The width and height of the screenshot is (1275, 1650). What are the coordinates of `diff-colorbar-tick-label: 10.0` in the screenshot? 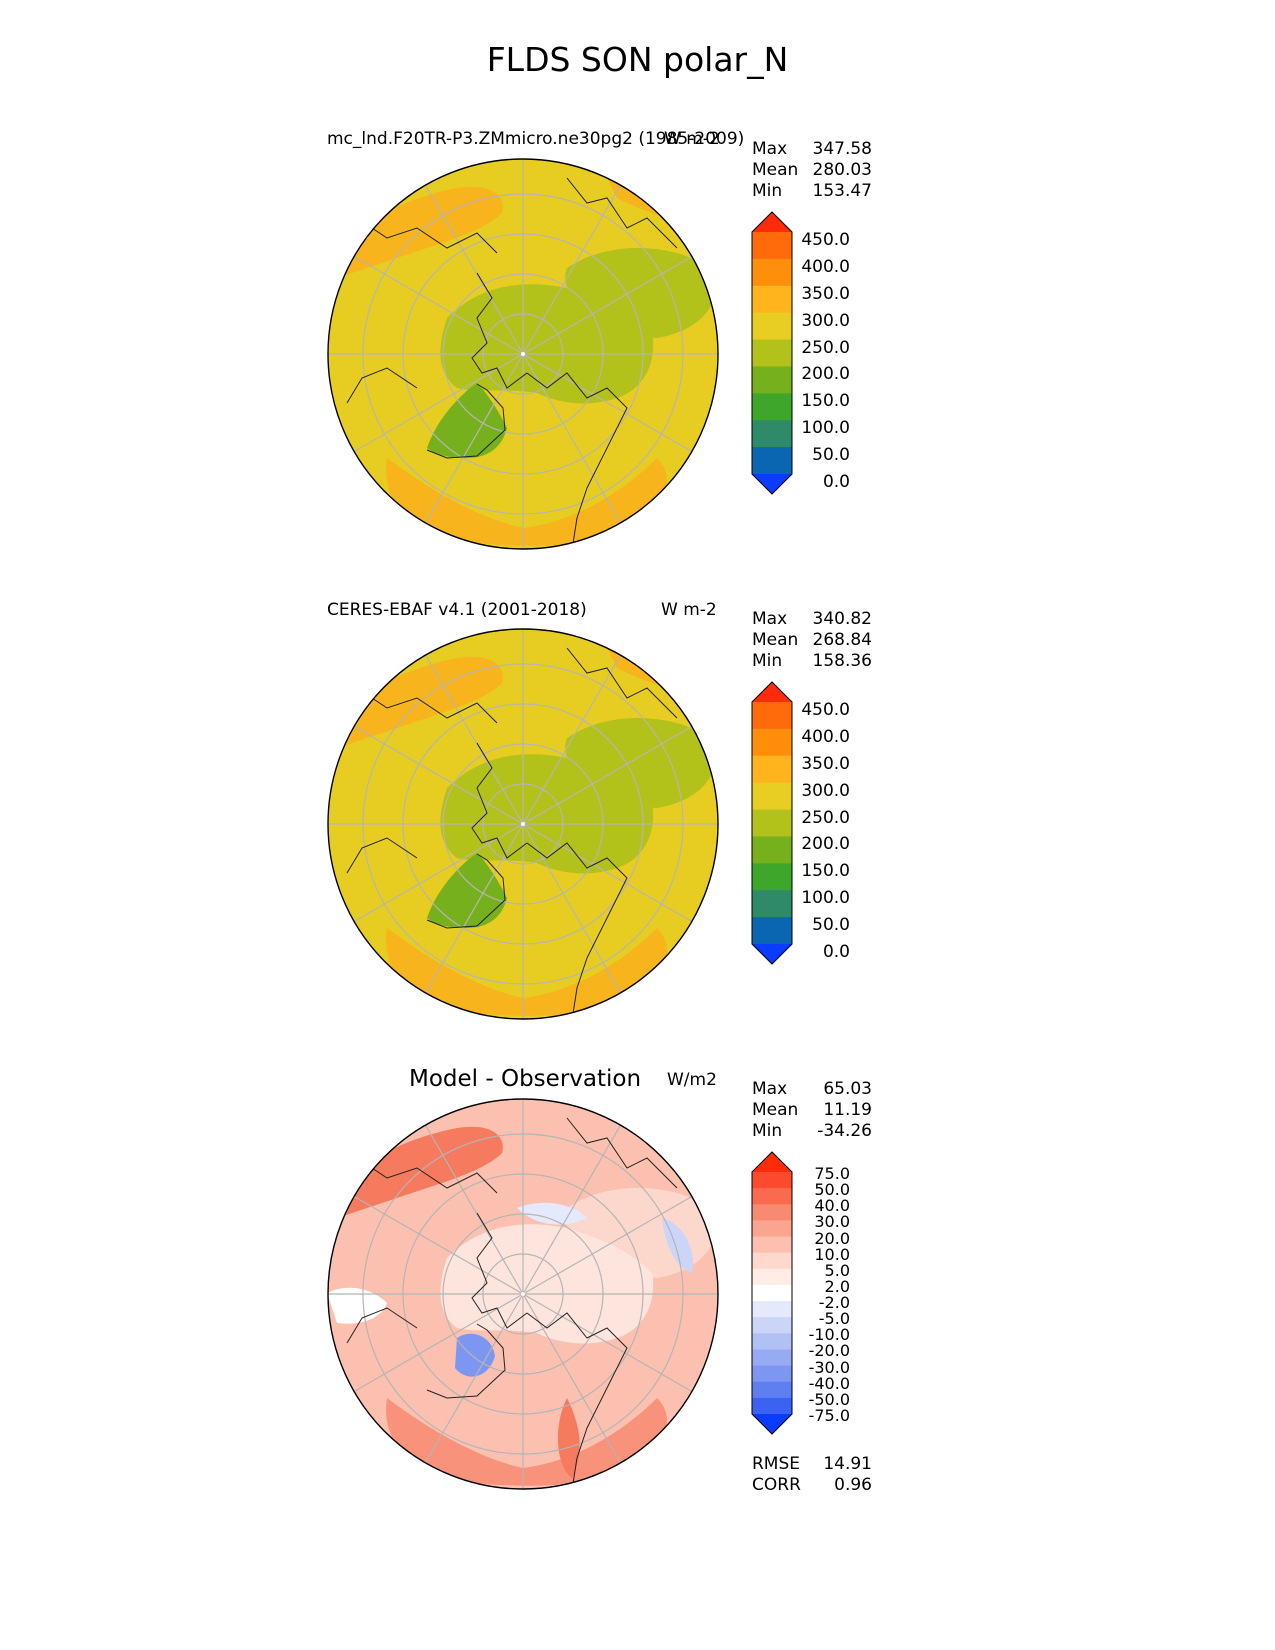 It's located at (832, 1254).